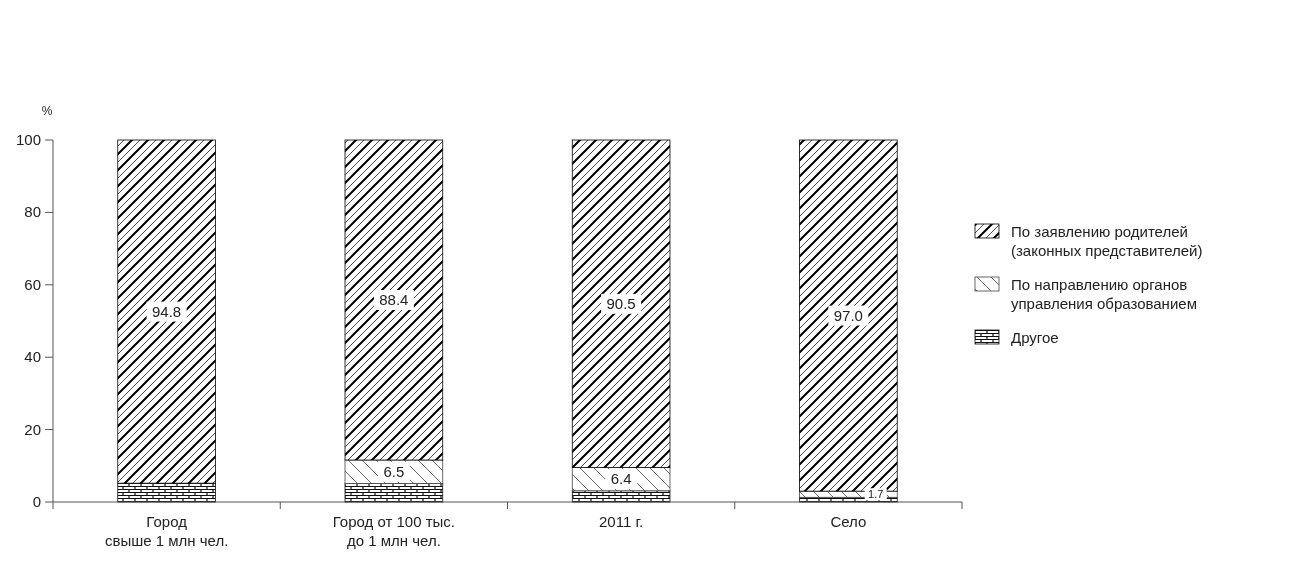 This screenshot has width=1297, height=562. Describe the element at coordinates (1035, 337) in the screenshot. I see `legend-label: Другое` at that location.